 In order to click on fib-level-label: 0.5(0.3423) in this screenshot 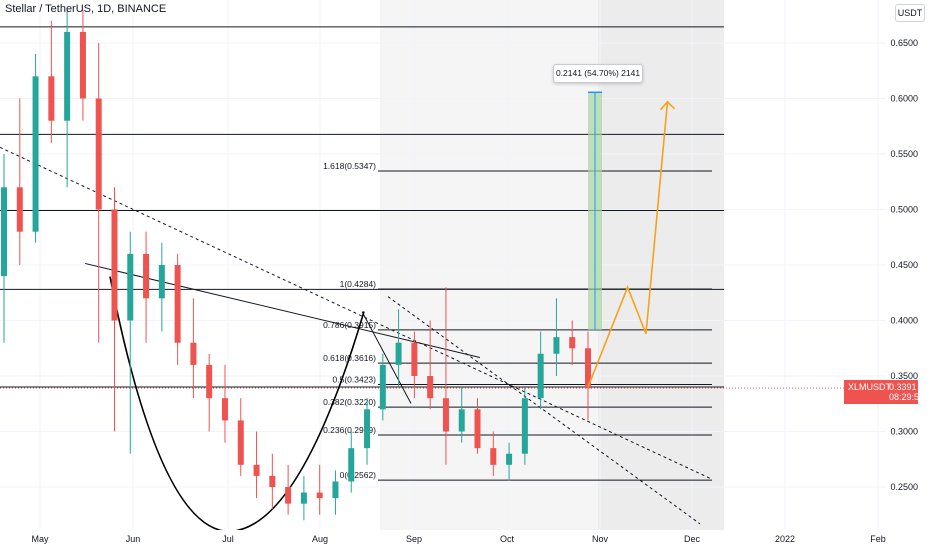, I will do `click(355, 380)`.